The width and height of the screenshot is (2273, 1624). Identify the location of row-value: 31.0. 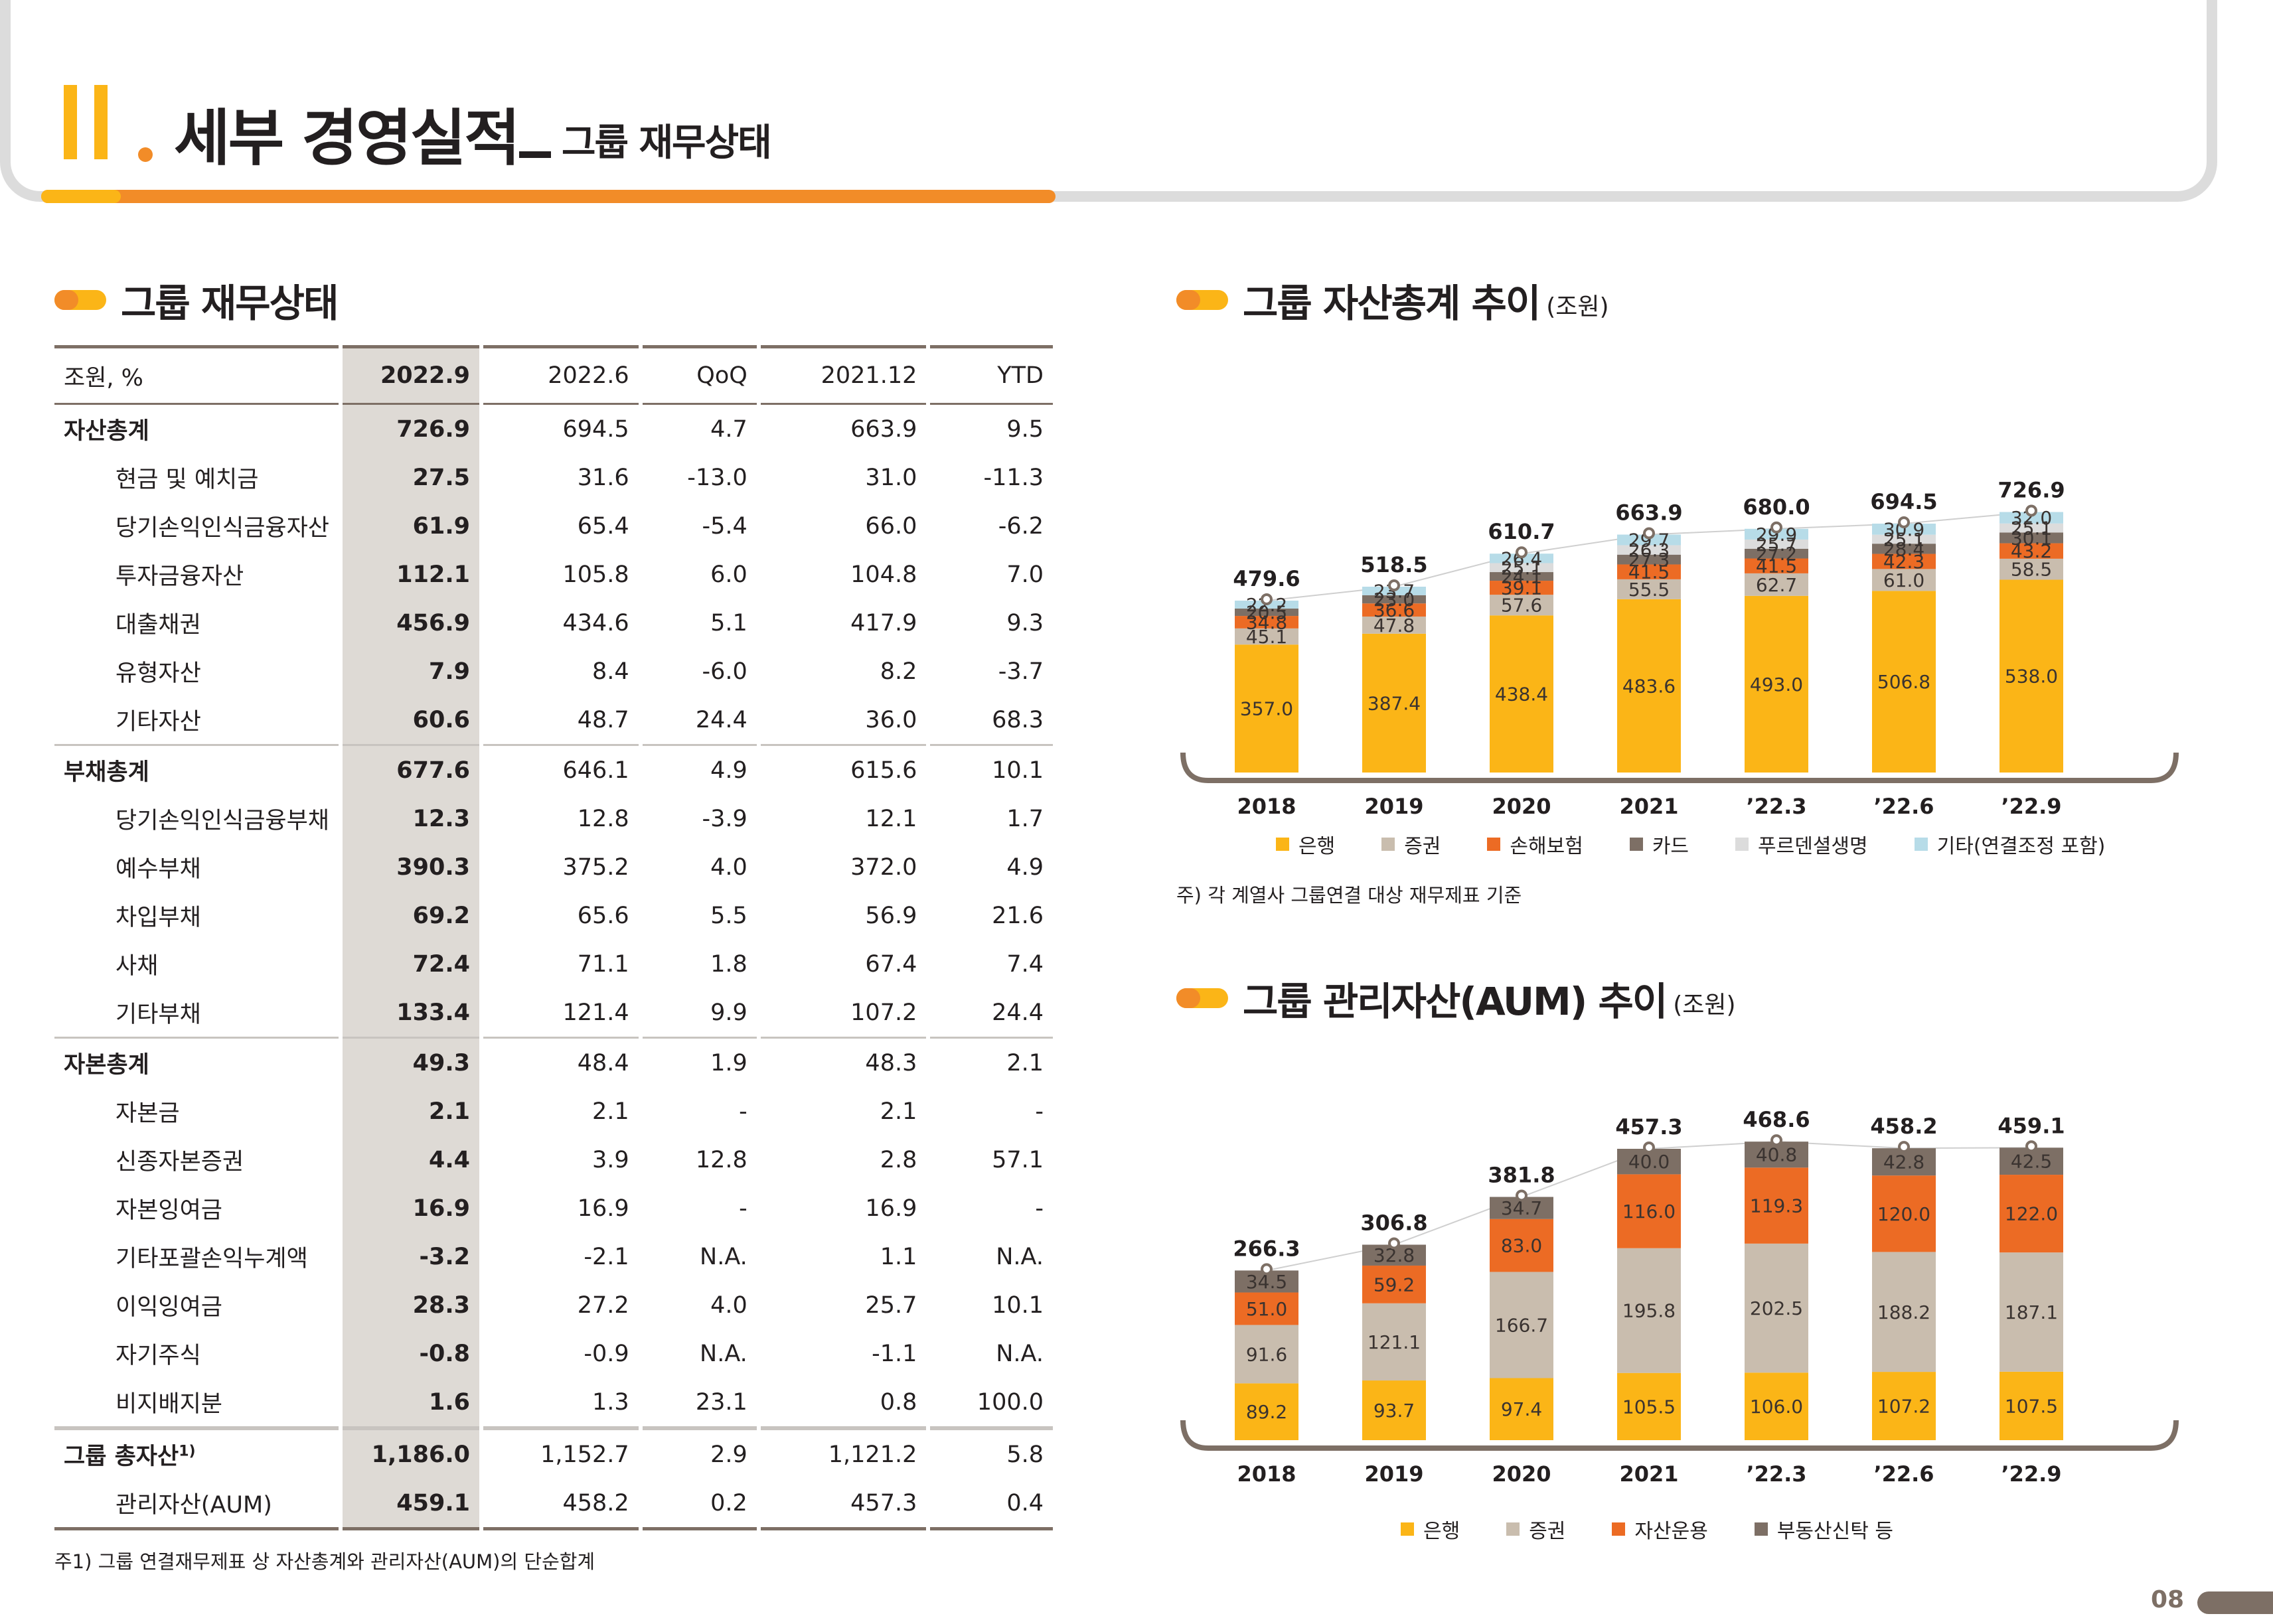
(842, 477).